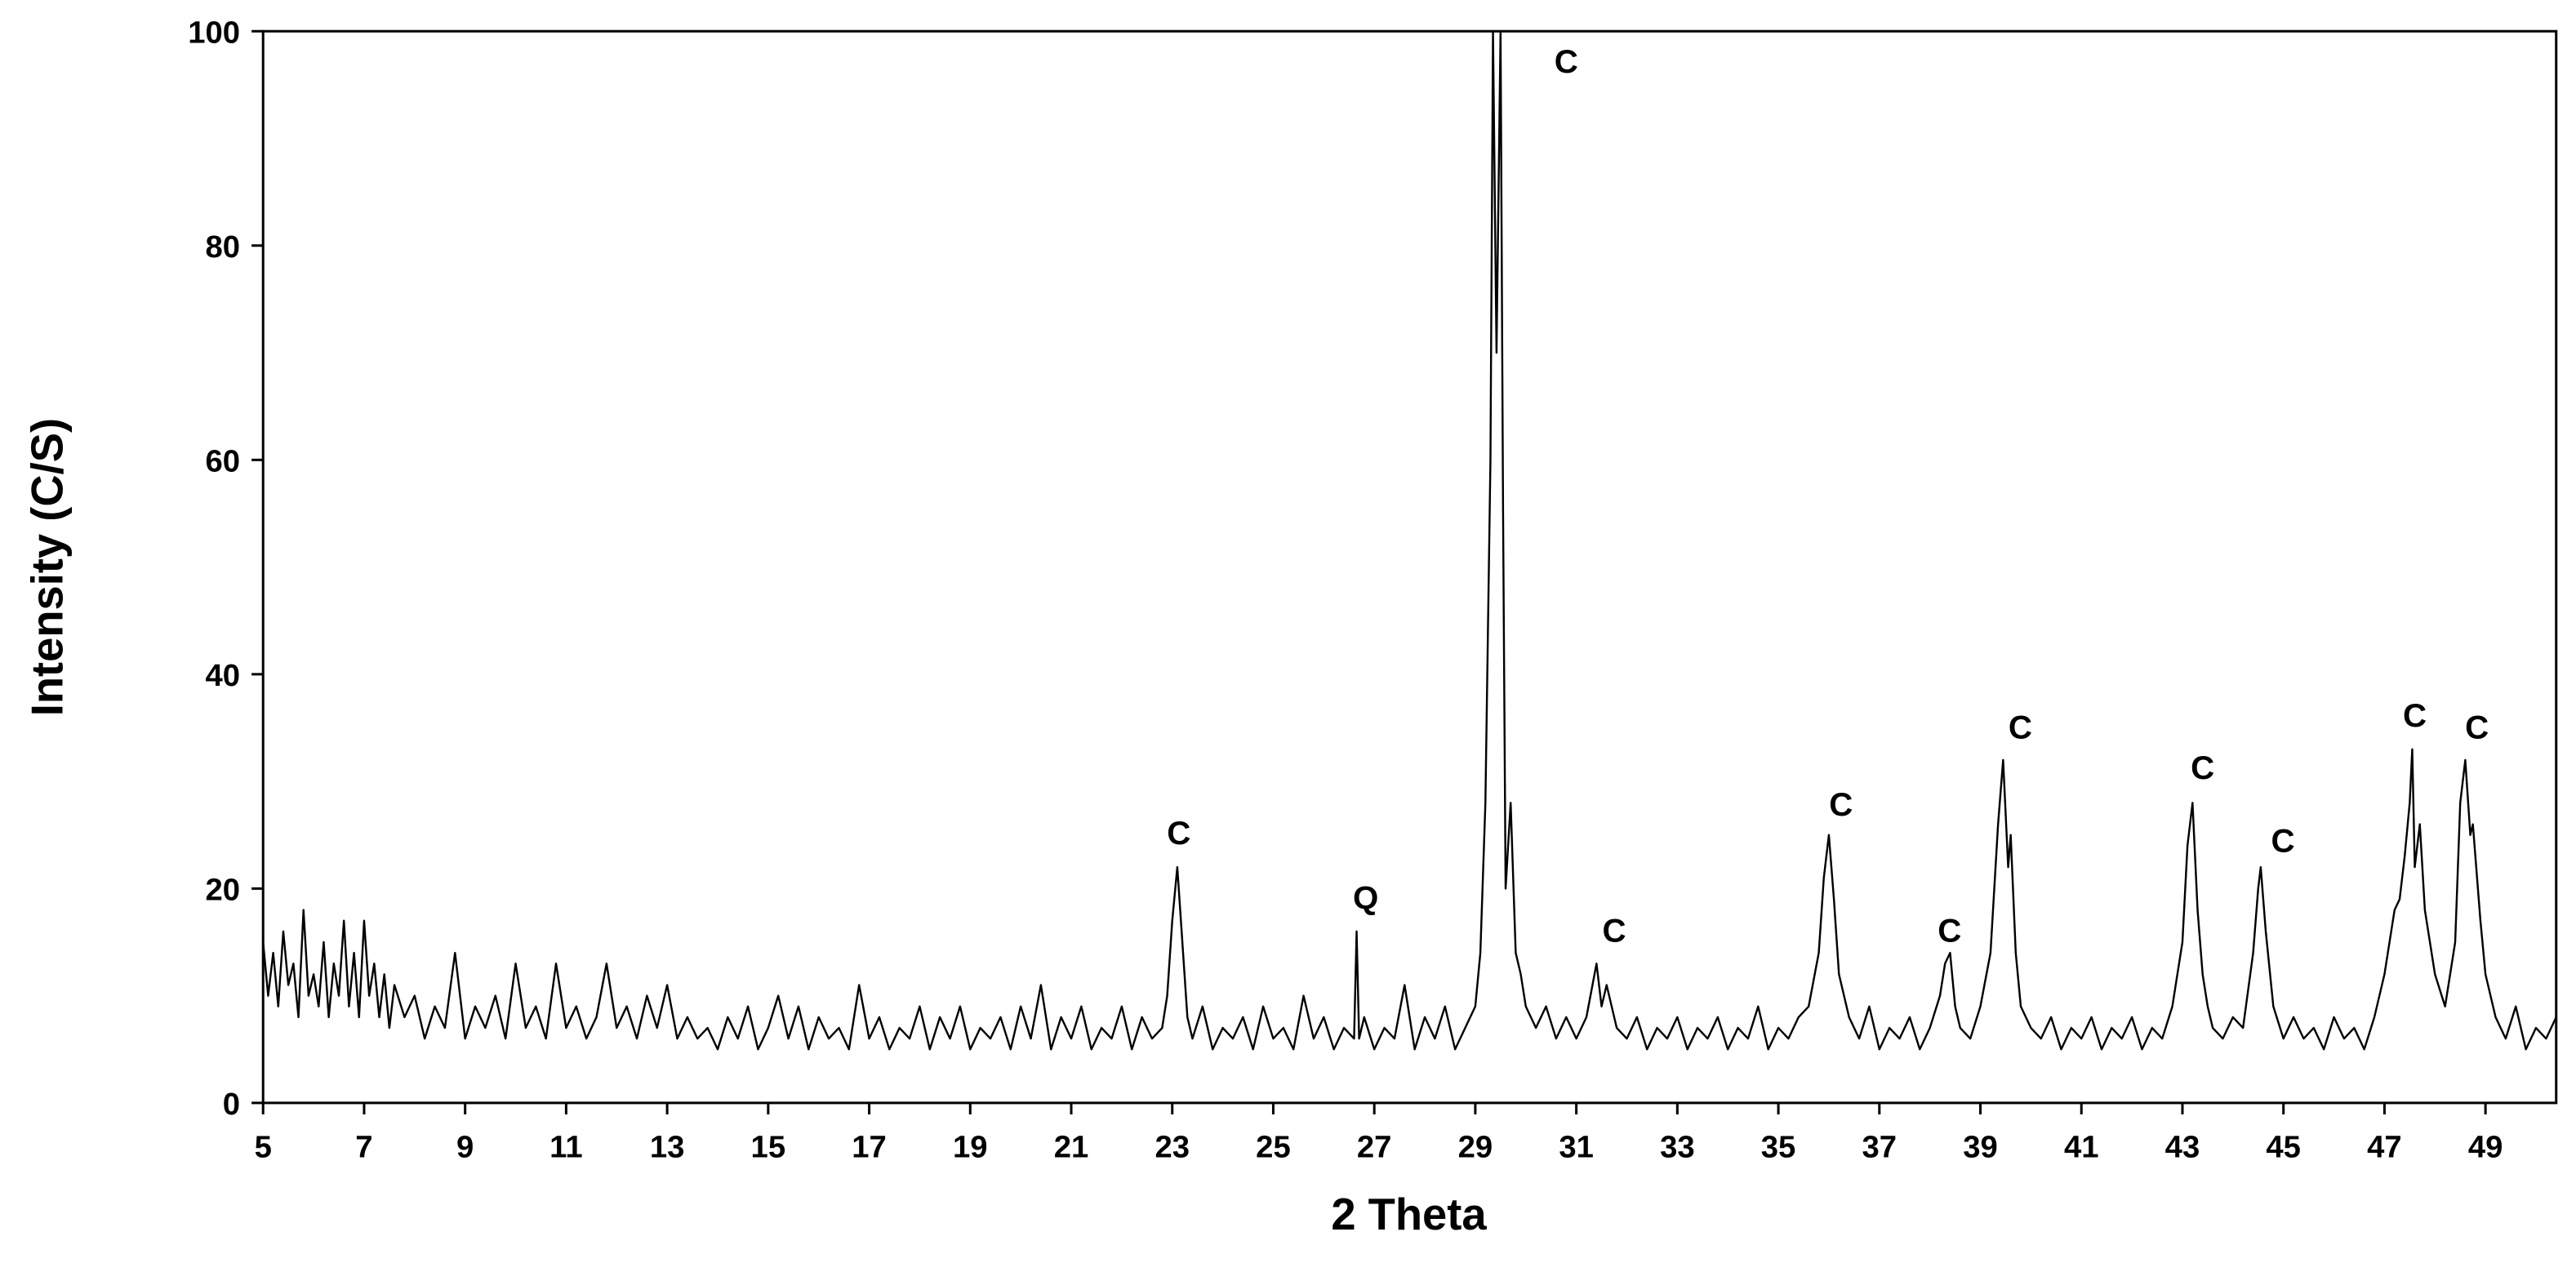 The width and height of the screenshot is (2576, 1263). I want to click on x-tick-label: 33, so click(1677, 1146).